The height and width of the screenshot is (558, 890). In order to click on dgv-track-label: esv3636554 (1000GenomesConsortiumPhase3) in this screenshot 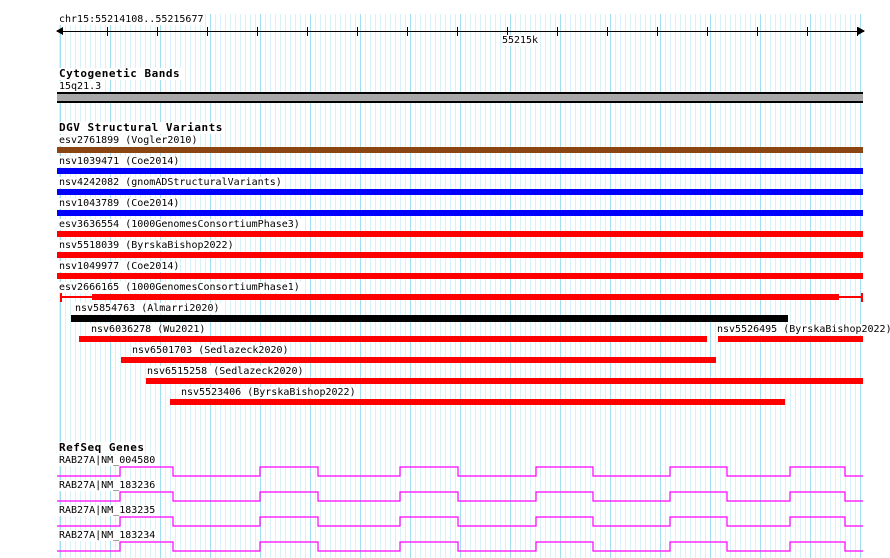, I will do `click(179, 224)`.